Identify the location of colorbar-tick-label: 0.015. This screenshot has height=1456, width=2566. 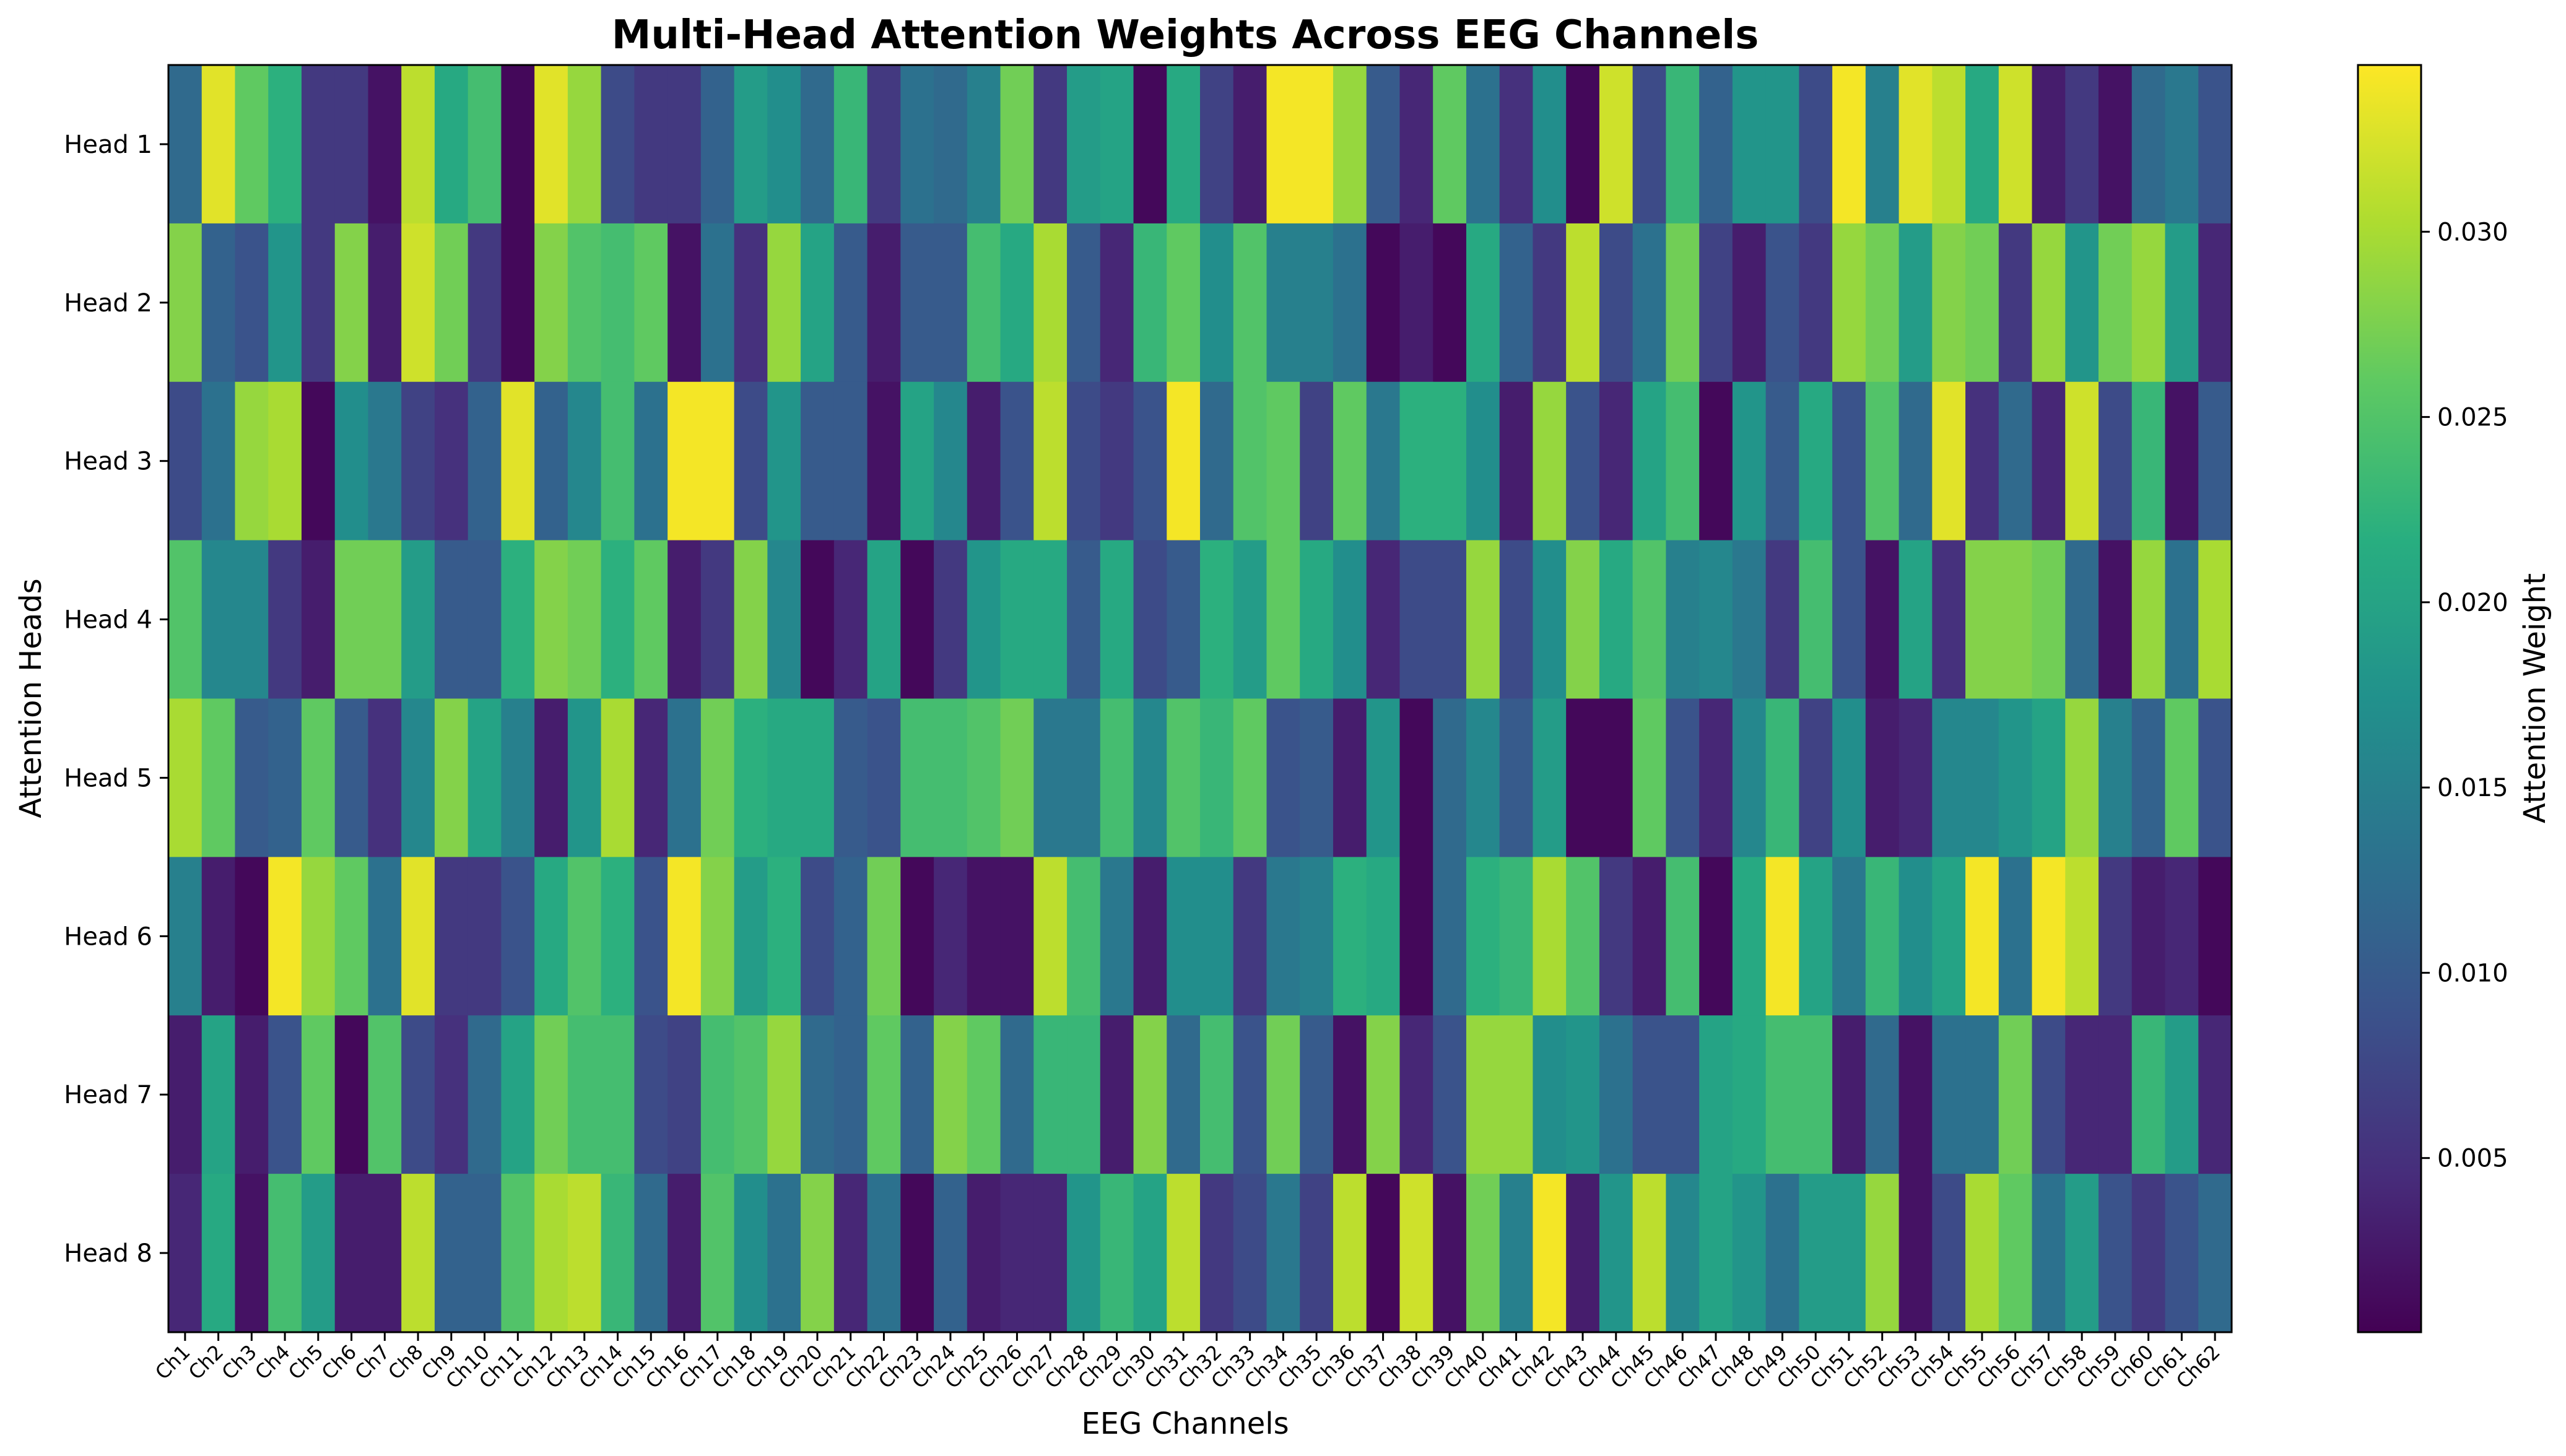
(2472, 788).